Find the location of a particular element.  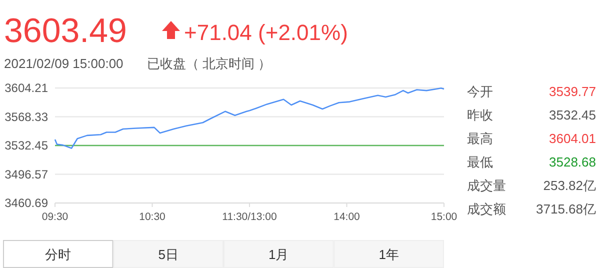

text: 3539.77 is located at coordinates (572, 91).